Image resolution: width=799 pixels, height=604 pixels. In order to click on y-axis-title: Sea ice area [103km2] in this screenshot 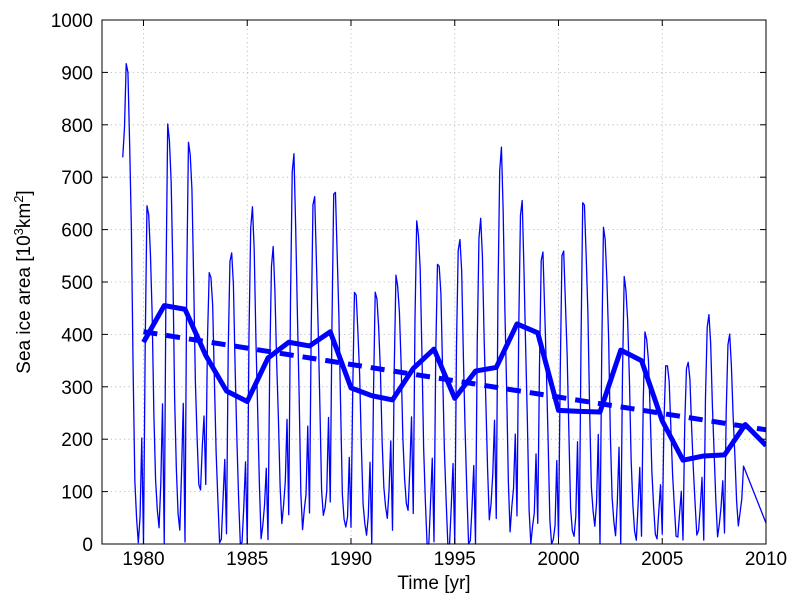, I will do `click(23, 281)`.